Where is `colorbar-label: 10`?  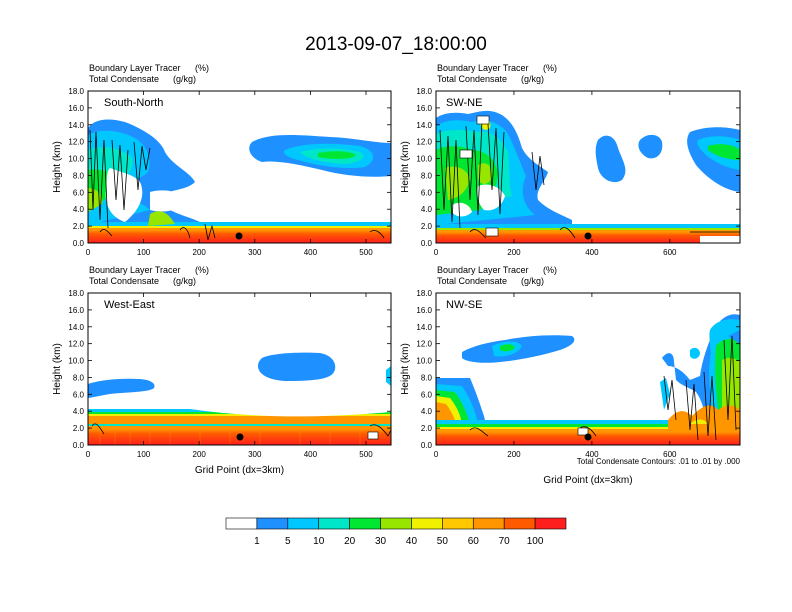 colorbar-label: 10 is located at coordinates (319, 541).